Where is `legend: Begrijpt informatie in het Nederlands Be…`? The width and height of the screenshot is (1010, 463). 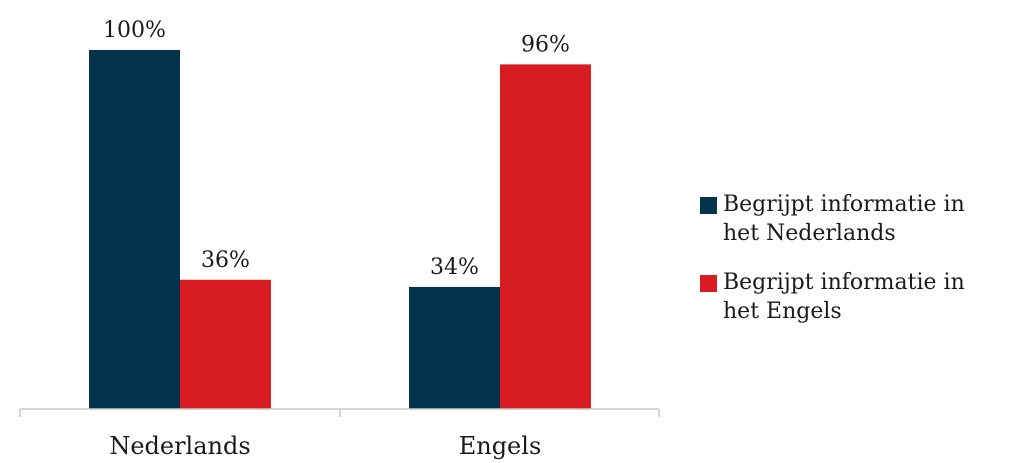 legend: Begrijpt informatie in het Nederlands Be… is located at coordinates (852, 268).